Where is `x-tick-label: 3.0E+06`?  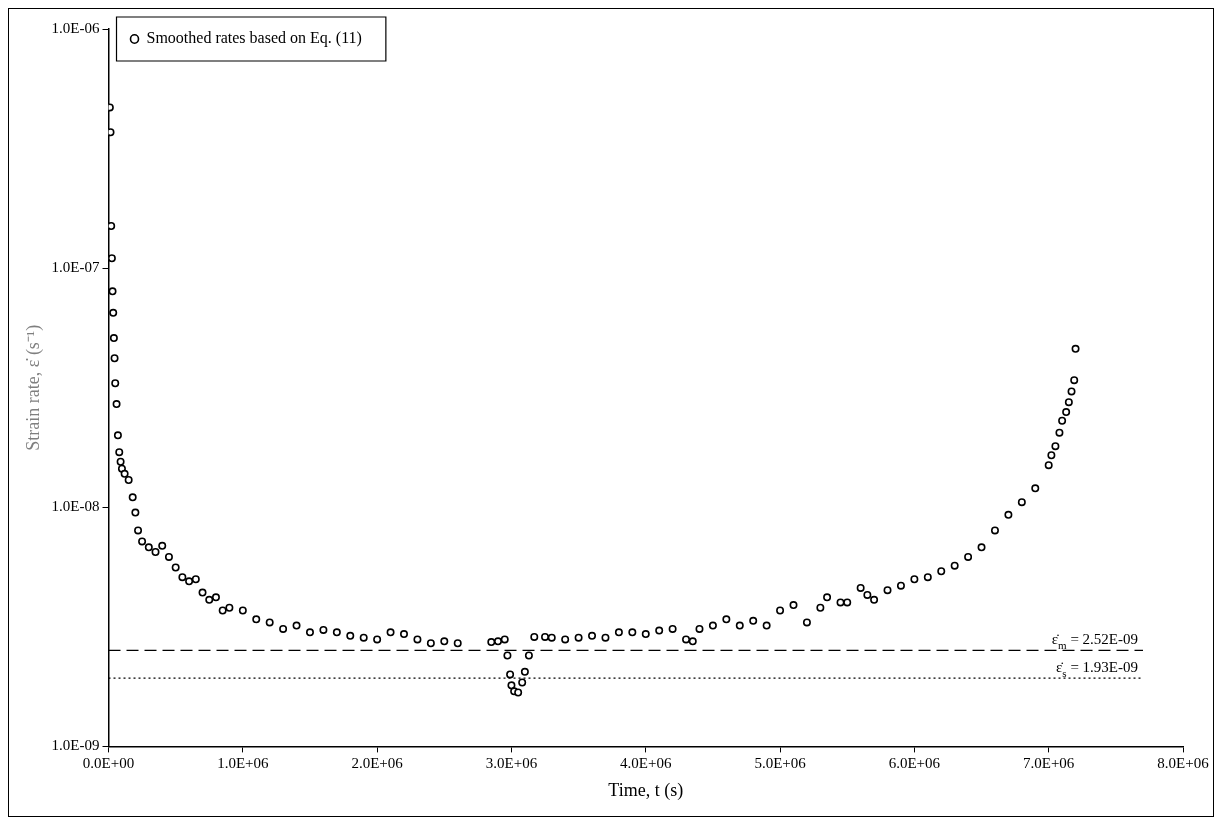
x-tick-label: 3.0E+06 is located at coordinates (511, 763).